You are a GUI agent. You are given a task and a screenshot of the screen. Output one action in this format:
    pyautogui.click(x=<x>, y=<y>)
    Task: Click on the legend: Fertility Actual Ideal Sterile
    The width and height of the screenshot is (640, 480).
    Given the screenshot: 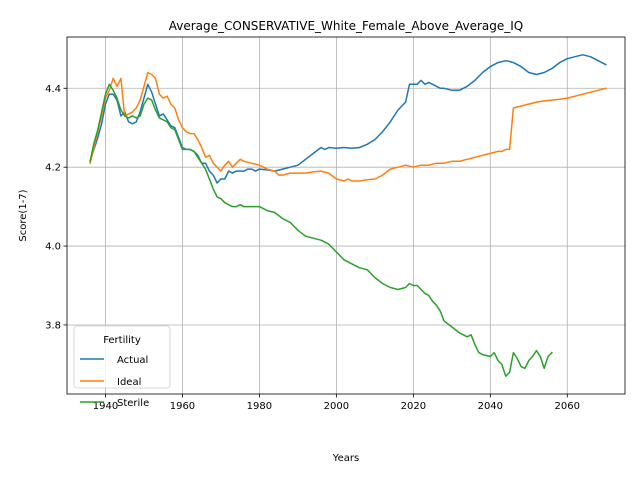 What is the action you would take?
    pyautogui.click(x=122, y=367)
    